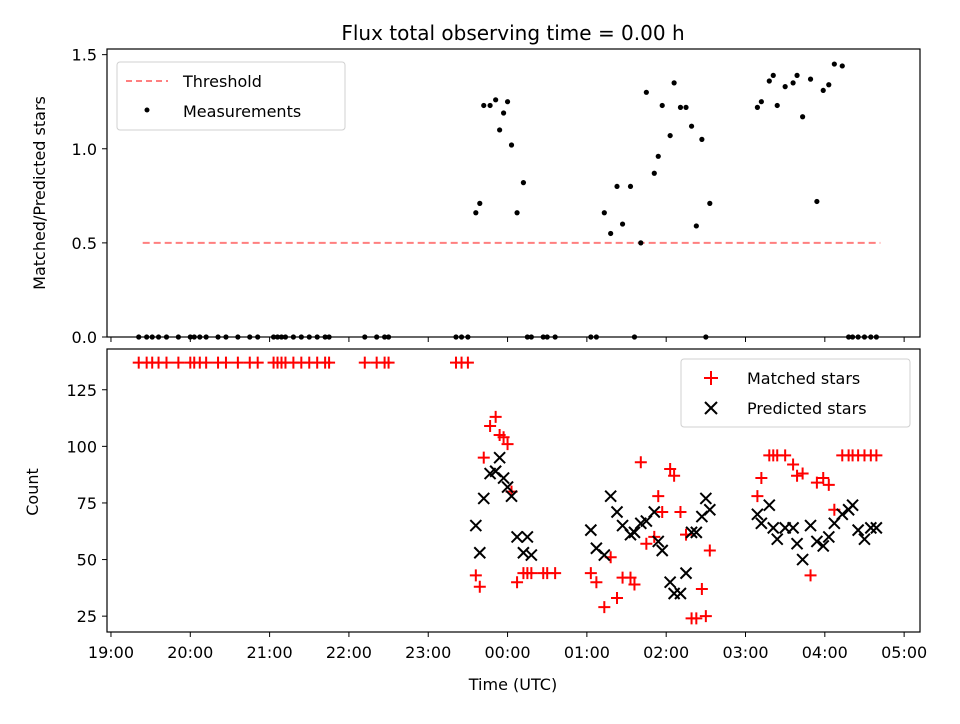 This screenshot has width=960, height=724. Describe the element at coordinates (84, 149) in the screenshot. I see `top-y-tick-label: 1.0` at that location.